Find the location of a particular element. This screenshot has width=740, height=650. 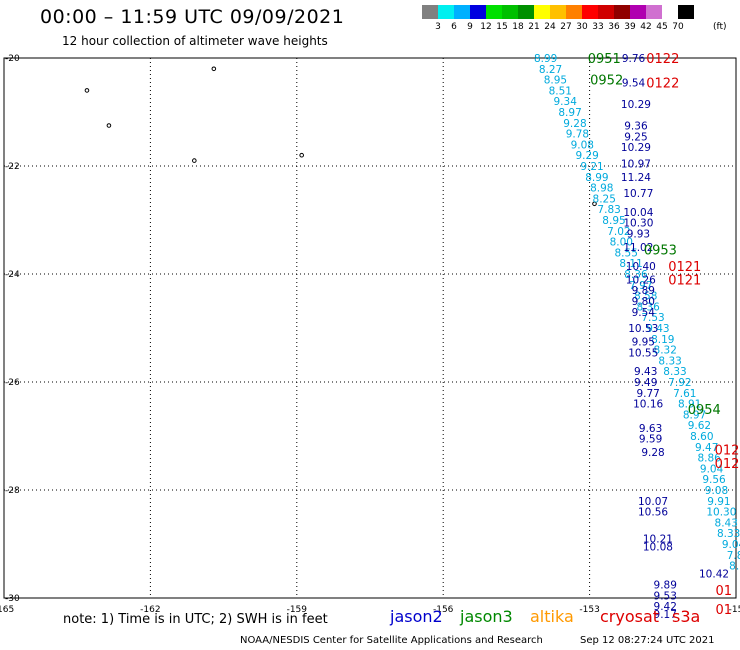

x-tick-label: -159 is located at coordinates (297, 610).